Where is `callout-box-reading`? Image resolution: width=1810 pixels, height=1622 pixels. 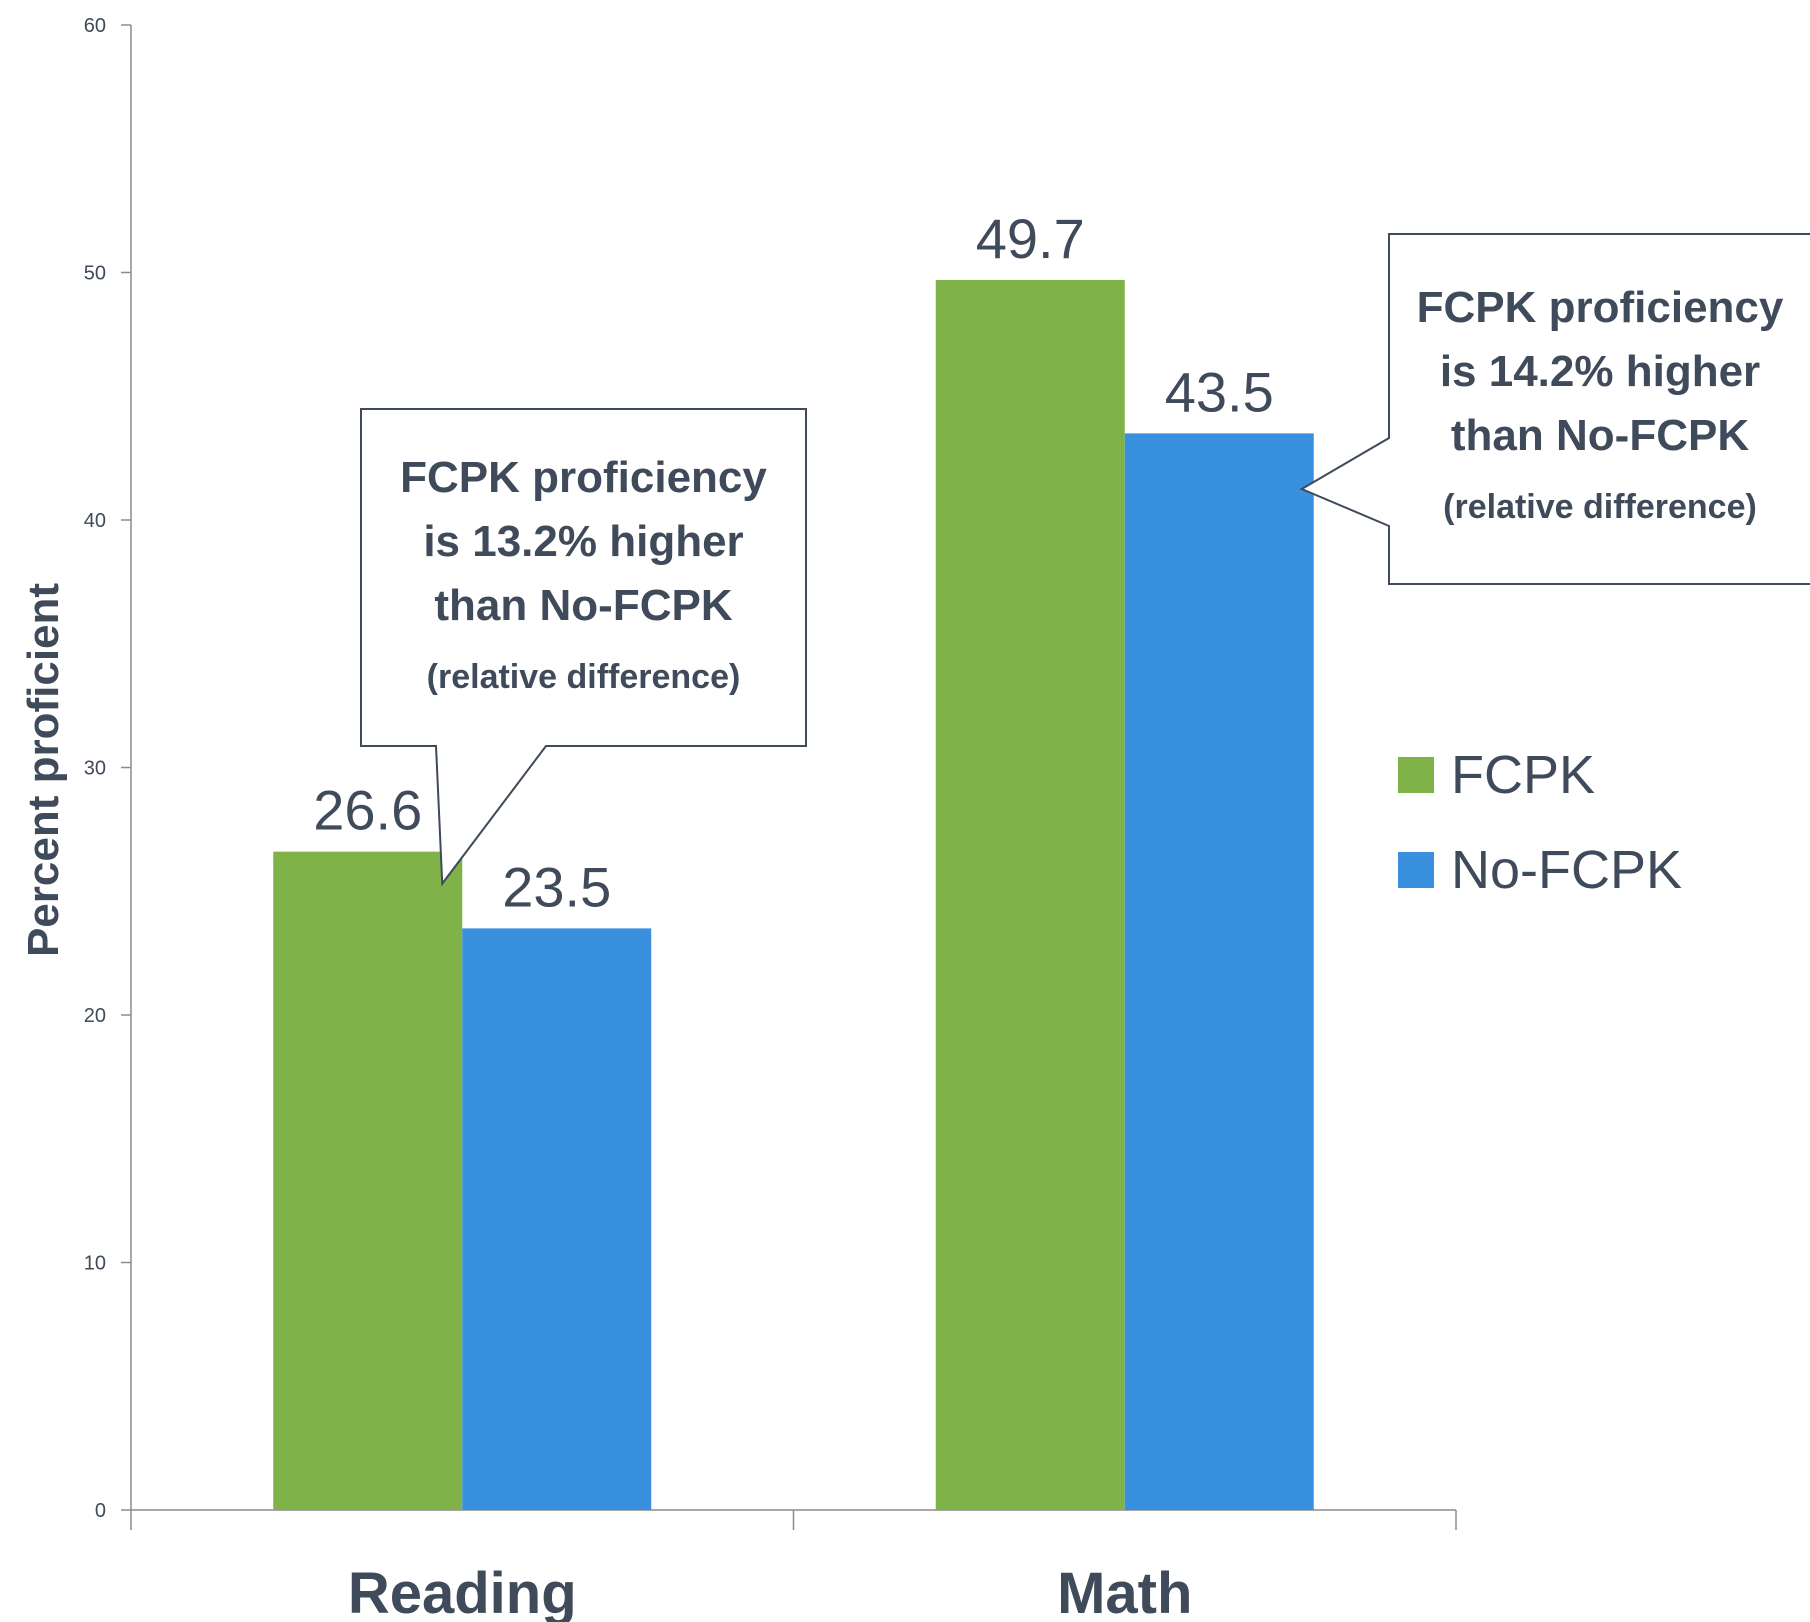 callout-box-reading is located at coordinates (583, 647).